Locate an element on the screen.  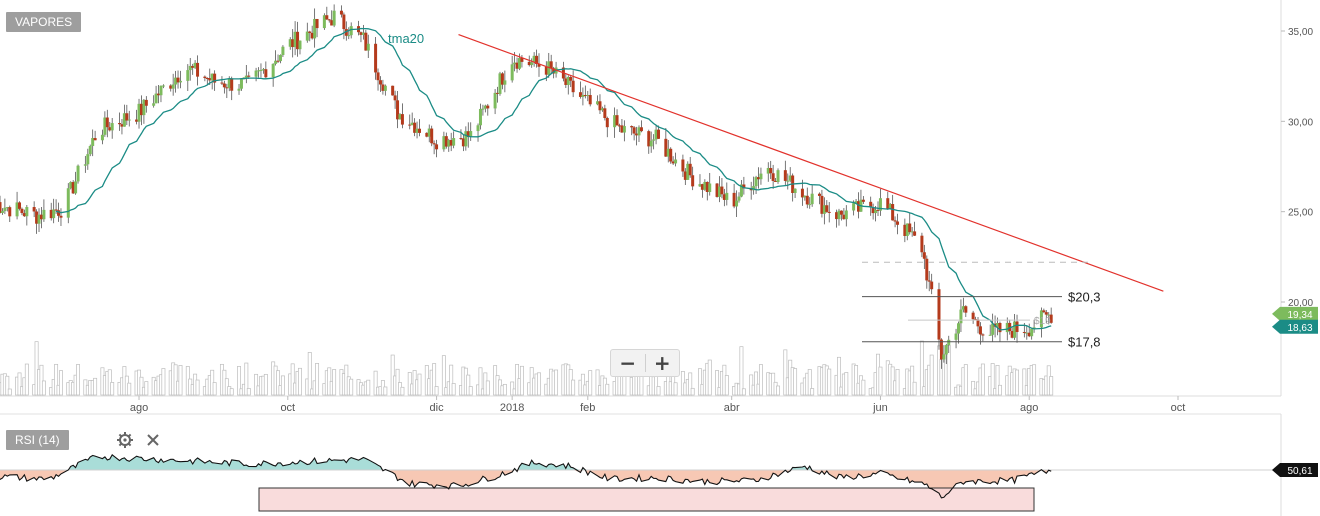
last-price-badge-shape is located at coordinates (1295, 313).